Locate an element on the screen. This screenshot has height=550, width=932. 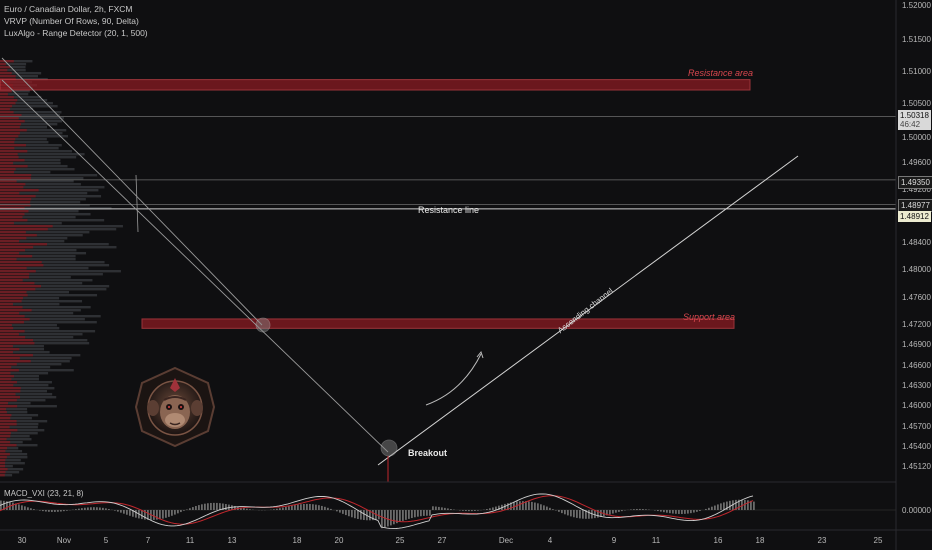
indicator-range-detector: LuxAlgo - Range Detector (20, 1, 500) is located at coordinates (76, 33).